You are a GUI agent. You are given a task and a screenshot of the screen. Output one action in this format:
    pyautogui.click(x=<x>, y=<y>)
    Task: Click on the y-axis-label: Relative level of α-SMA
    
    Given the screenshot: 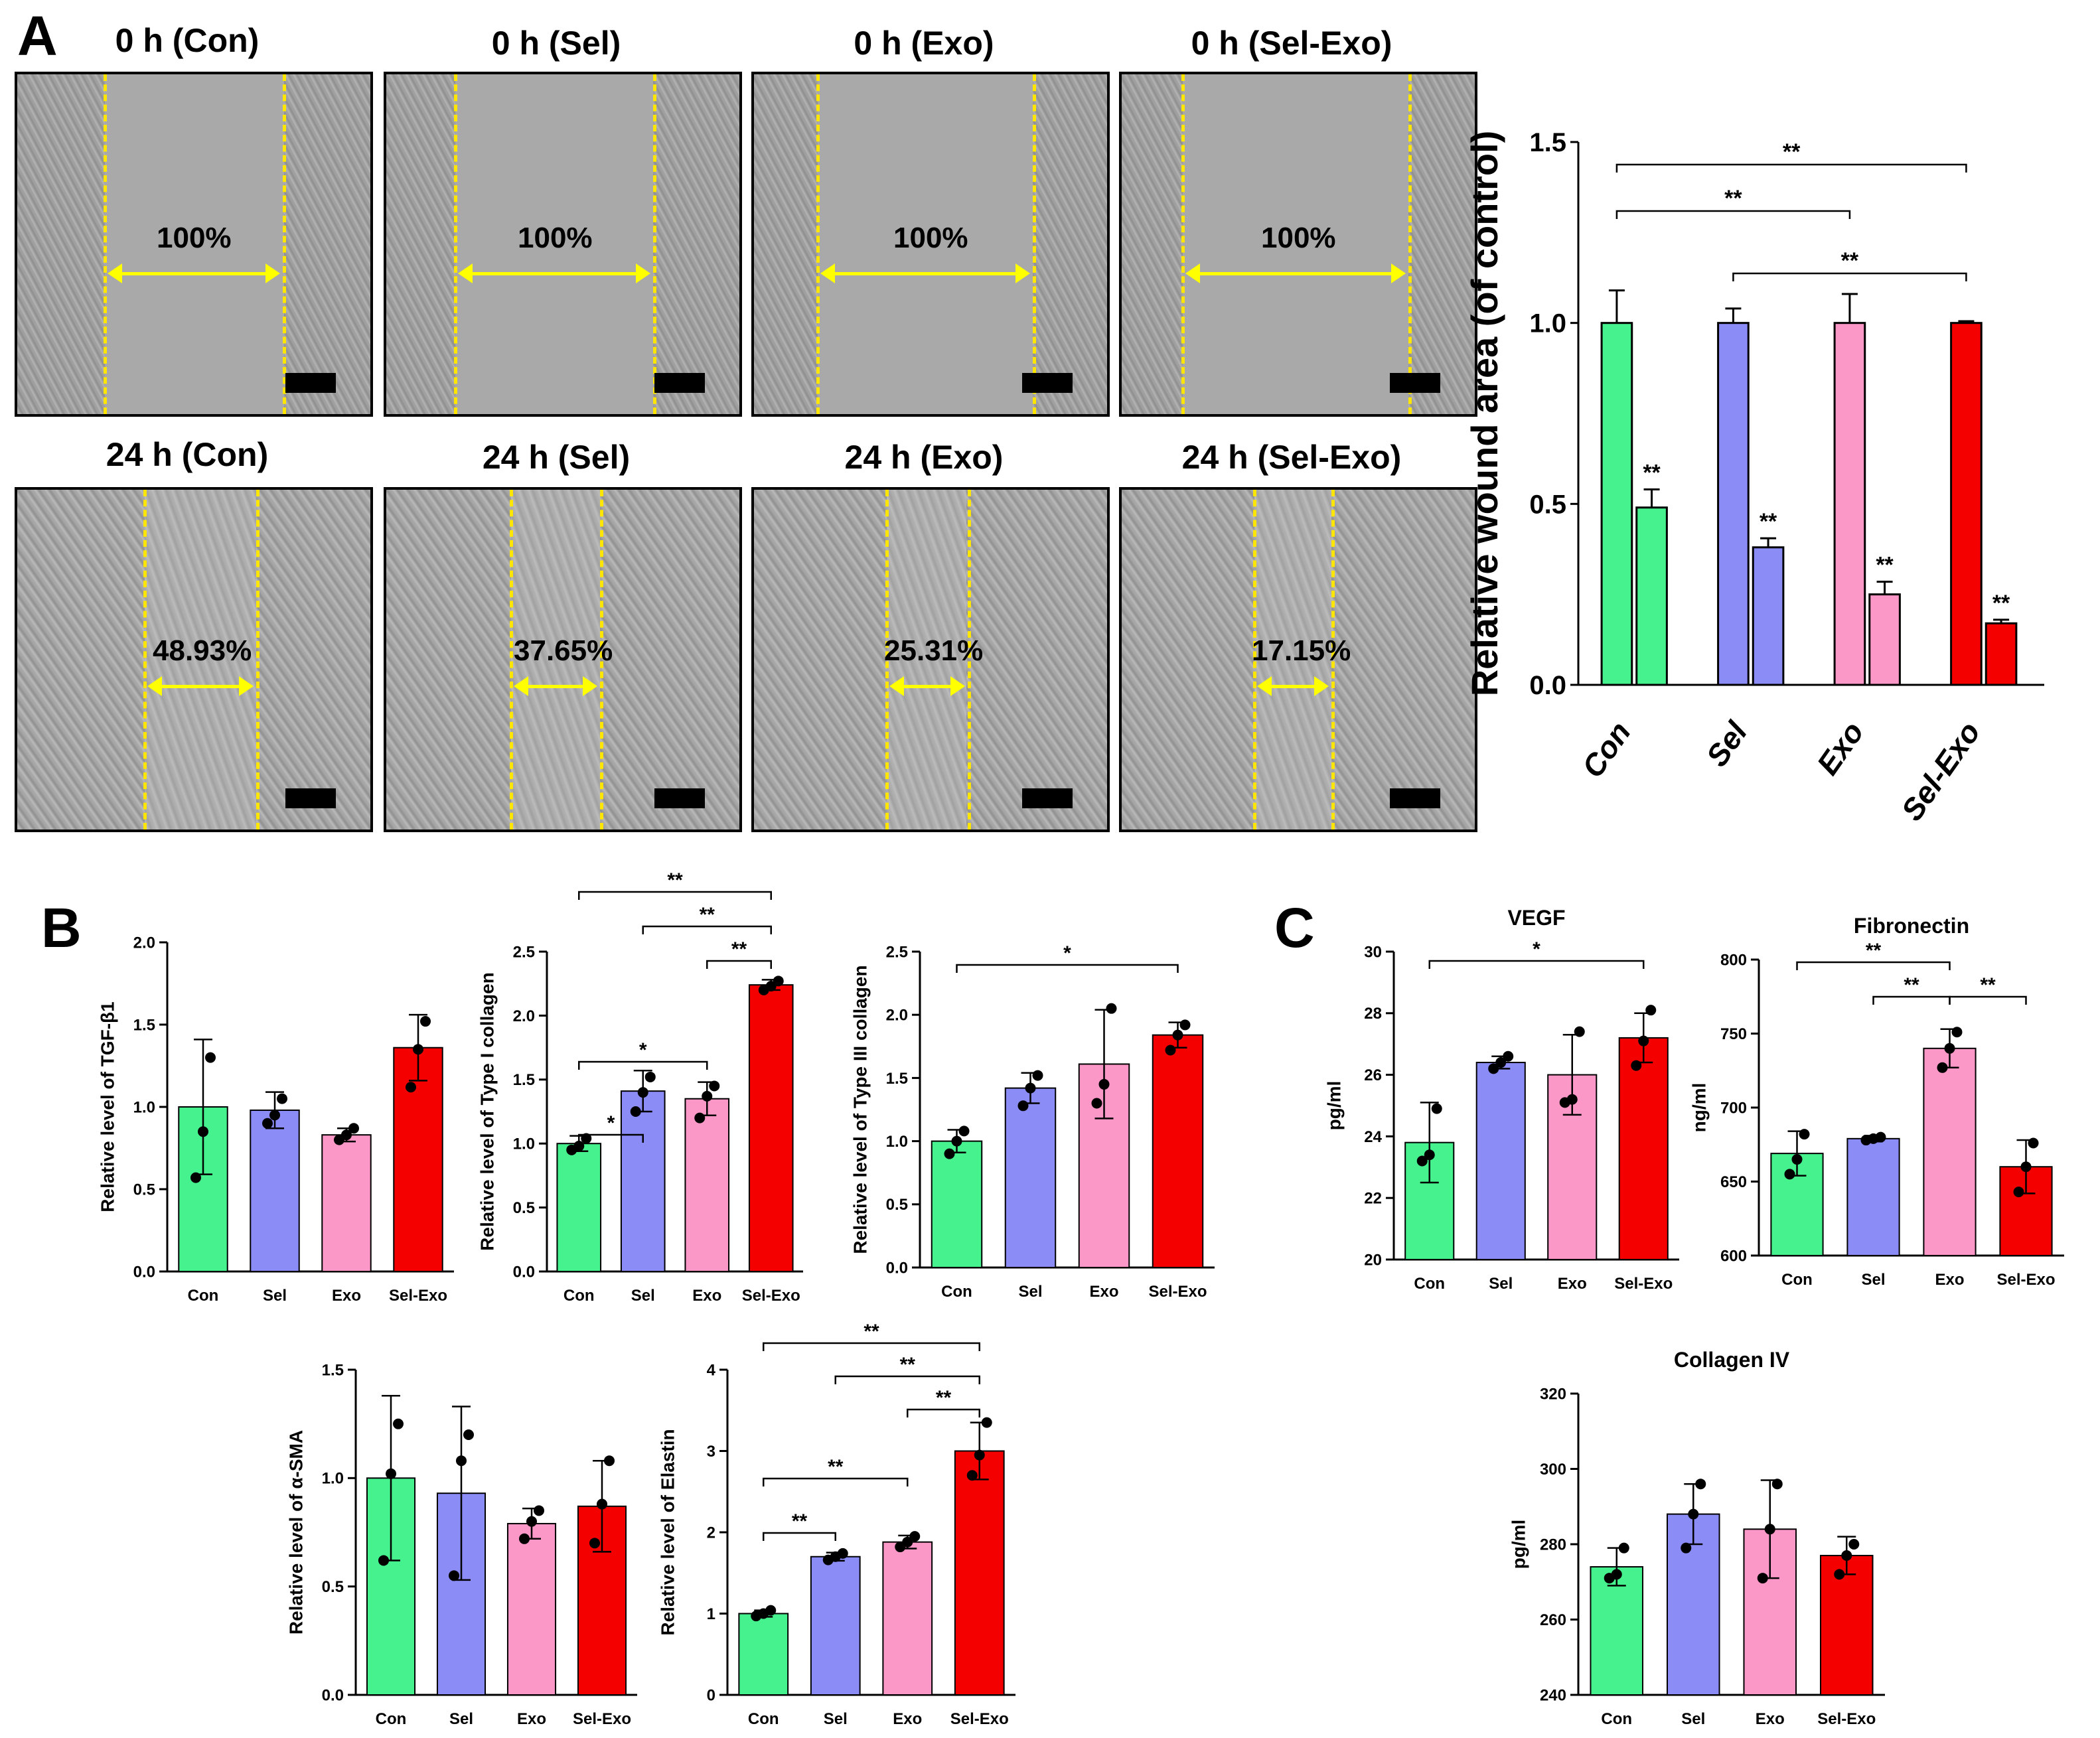 What is the action you would take?
    pyautogui.click(x=296, y=1532)
    